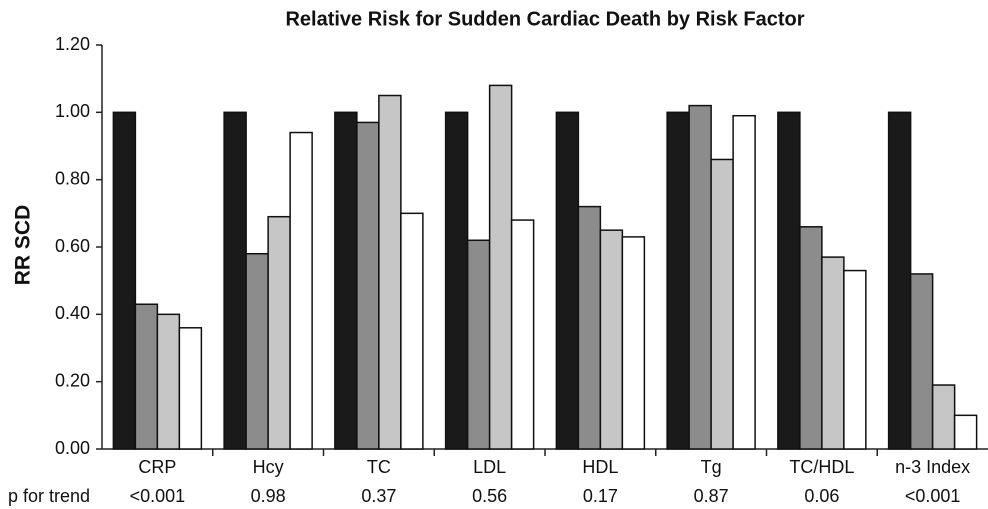 This screenshot has height=509, width=988. I want to click on x-tick-label: HDL, so click(600, 467).